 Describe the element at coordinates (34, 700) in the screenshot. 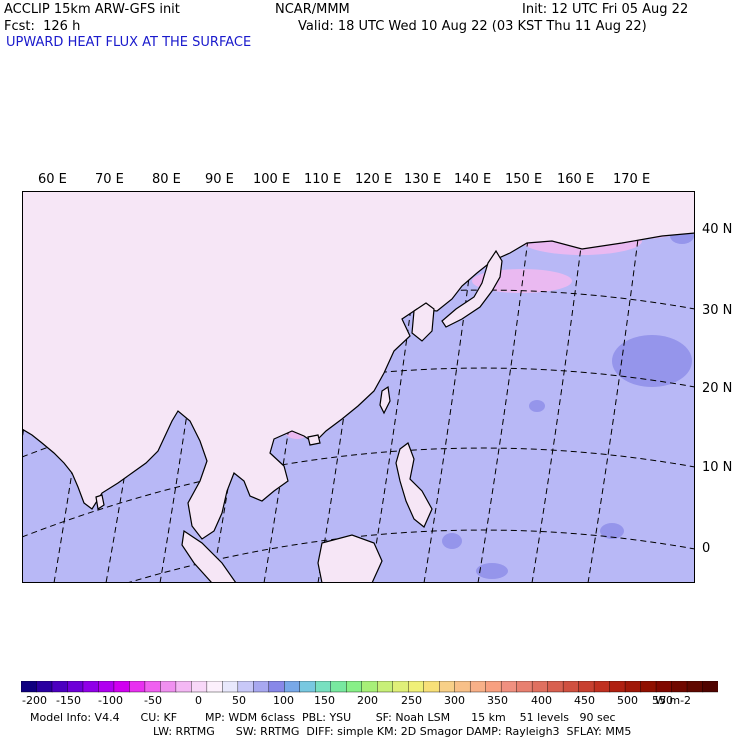

I see `colorbar-tick: -200` at that location.